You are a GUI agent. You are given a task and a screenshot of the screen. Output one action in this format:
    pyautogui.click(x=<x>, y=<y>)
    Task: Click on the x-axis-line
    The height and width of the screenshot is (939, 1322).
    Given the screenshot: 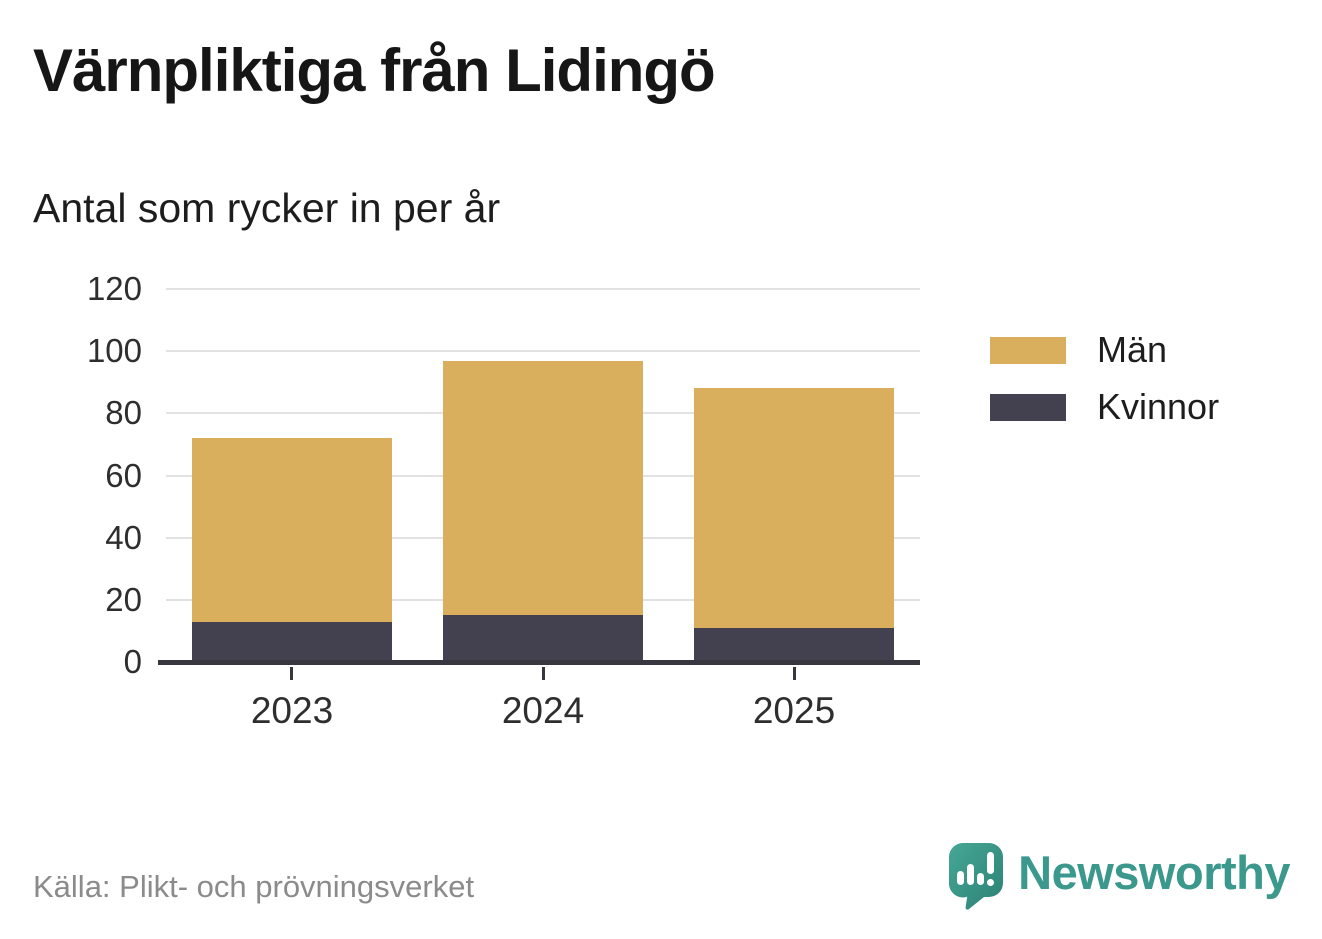 What is the action you would take?
    pyautogui.click(x=539, y=662)
    